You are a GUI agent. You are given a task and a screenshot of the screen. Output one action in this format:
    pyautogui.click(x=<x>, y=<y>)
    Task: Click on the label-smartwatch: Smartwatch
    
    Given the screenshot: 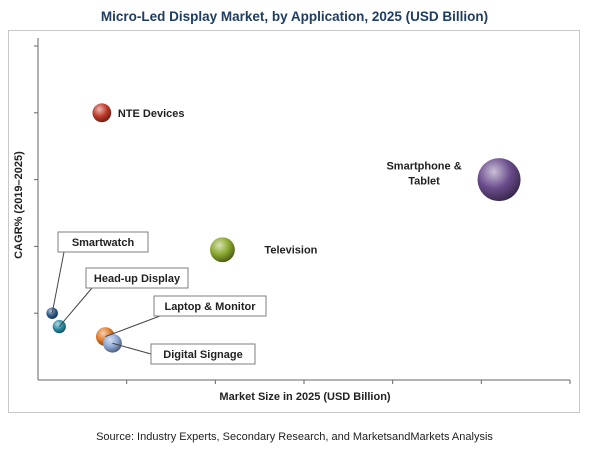 What is the action you would take?
    pyautogui.click(x=103, y=243)
    